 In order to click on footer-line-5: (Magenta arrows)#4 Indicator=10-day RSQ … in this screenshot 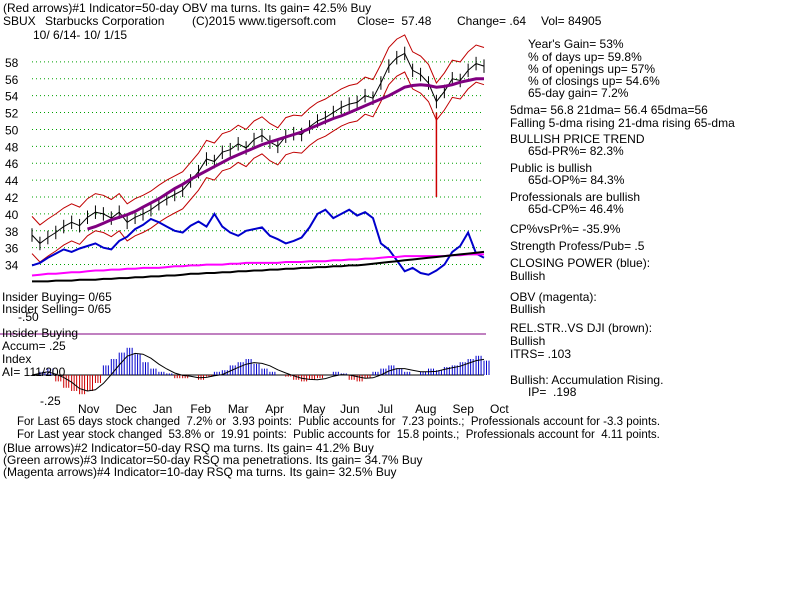, I will do `click(200, 472)`.